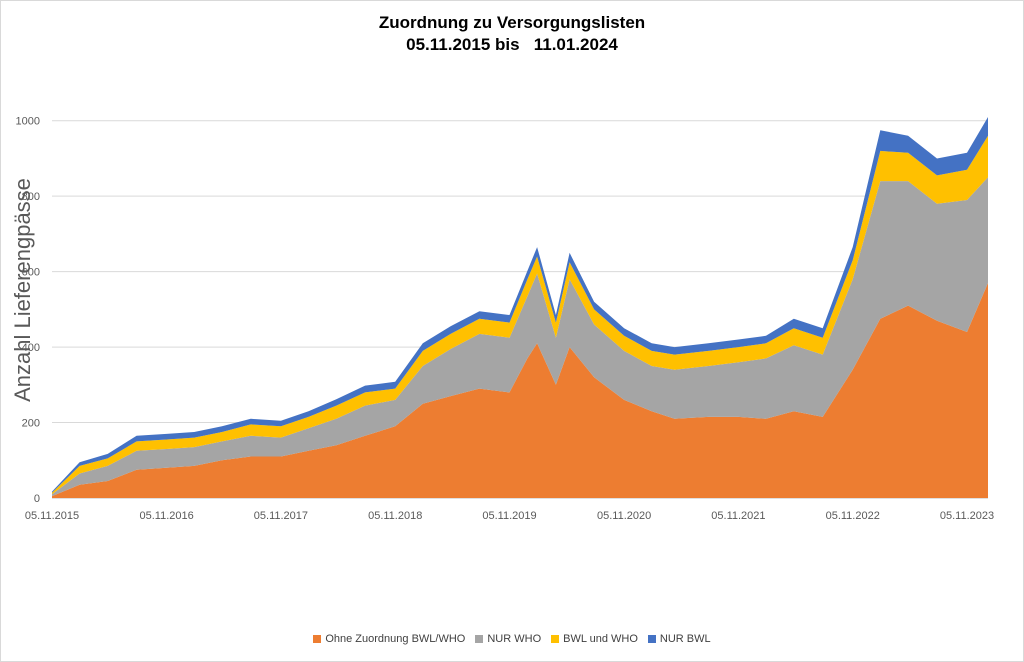  I want to click on x-tick-label: 05.11.2020, so click(624, 516).